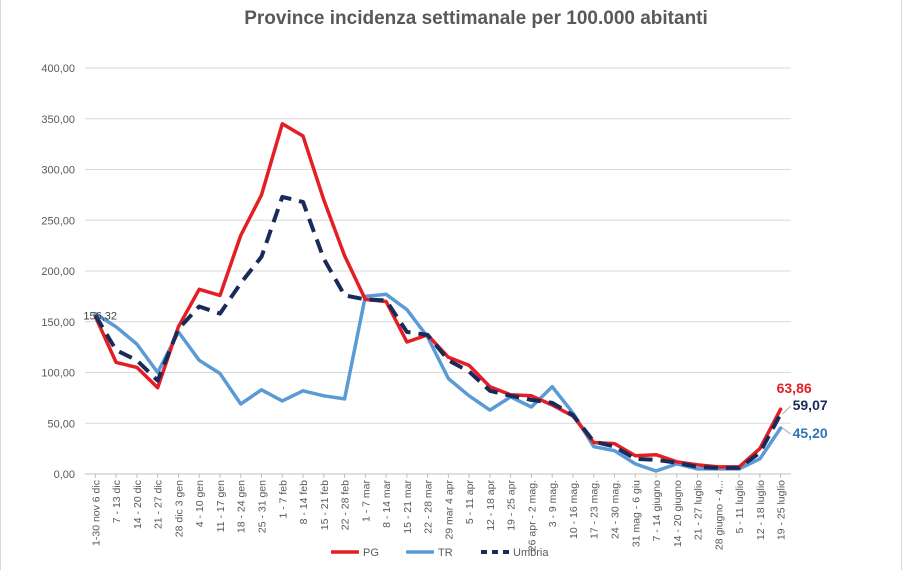 The image size is (902, 570). What do you see at coordinates (366, 501) in the screenshot?
I see `x-tick-label: 1 - 7 mar` at bounding box center [366, 501].